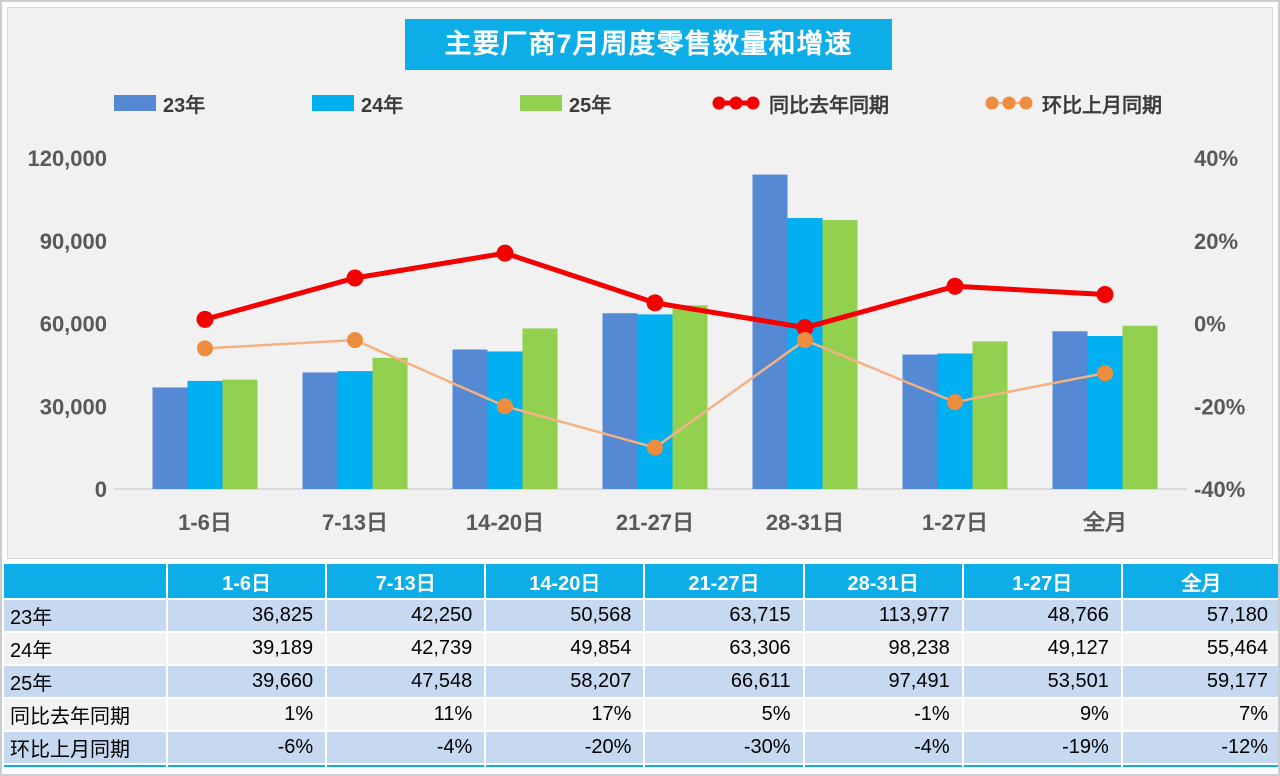  Describe the element at coordinates (1216, 241) in the screenshot. I see `right-axis-tick: 20%` at that location.